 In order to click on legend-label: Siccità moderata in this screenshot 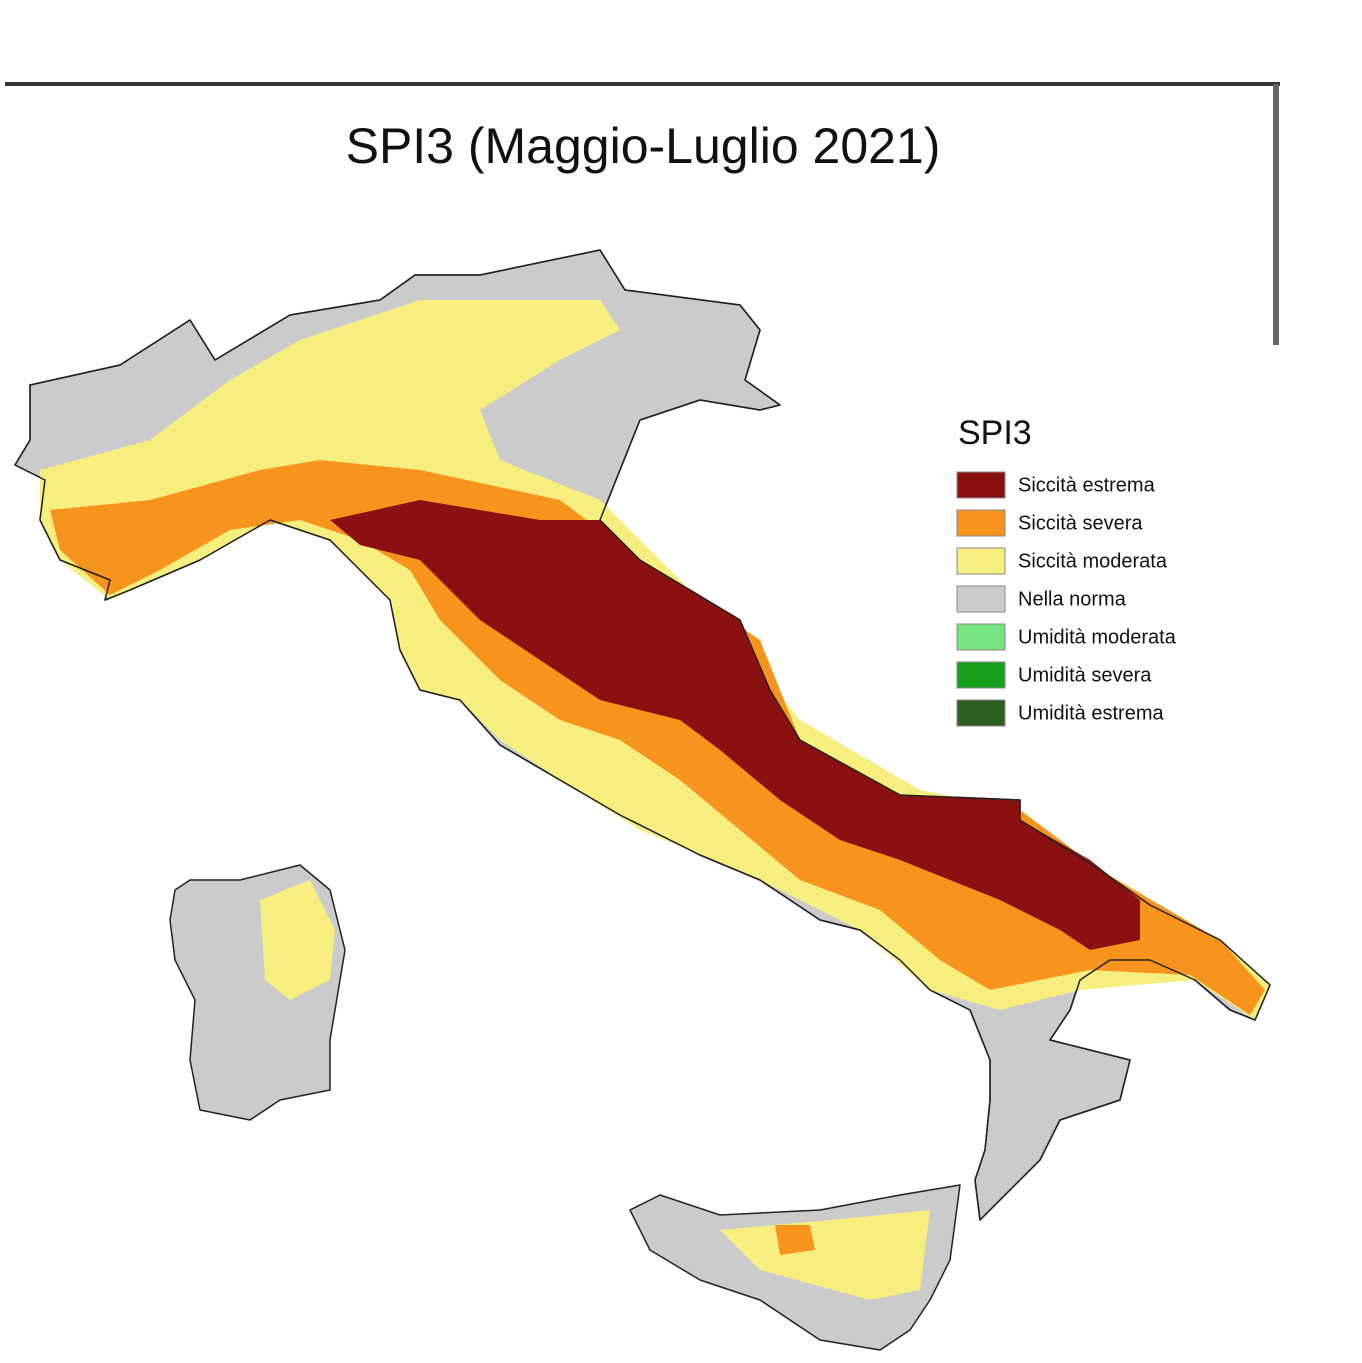, I will do `click(1093, 561)`.